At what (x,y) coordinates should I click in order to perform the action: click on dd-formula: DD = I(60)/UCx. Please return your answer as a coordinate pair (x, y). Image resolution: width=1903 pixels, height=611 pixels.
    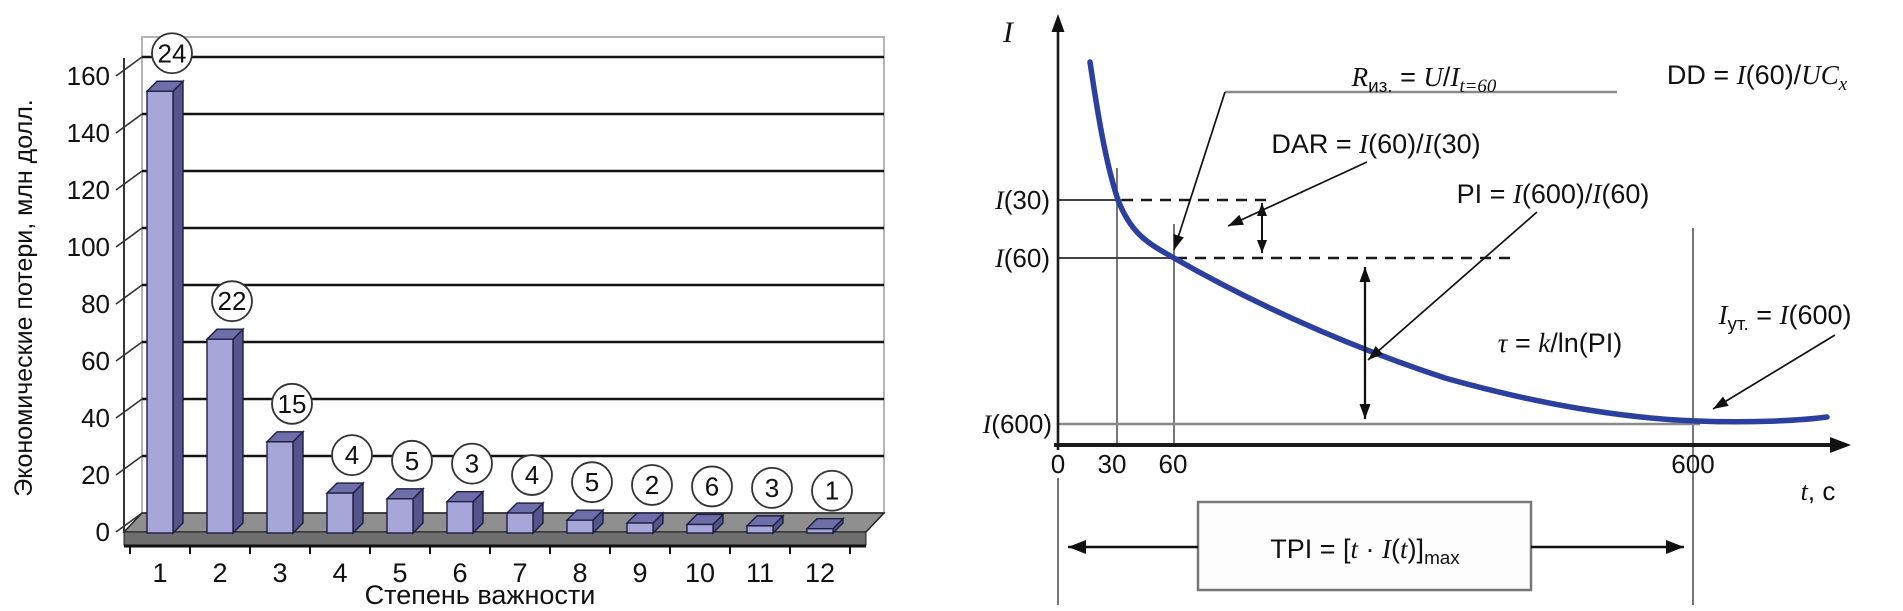
    Looking at the image, I should click on (1757, 77).